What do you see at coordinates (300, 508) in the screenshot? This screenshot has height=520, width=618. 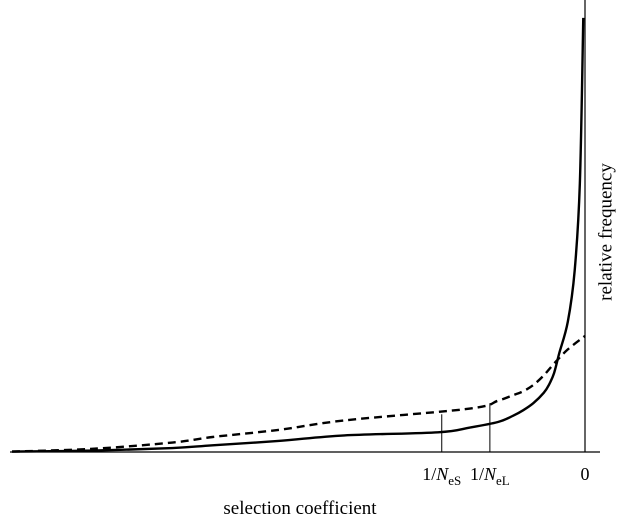 I see `x-axis-label: selection coefficient` at bounding box center [300, 508].